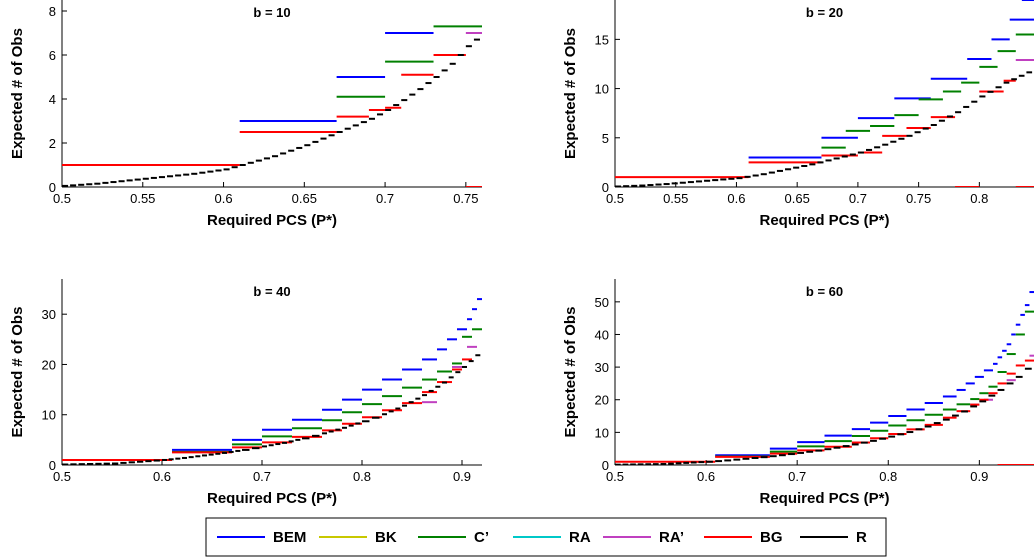  I want to click on legend-label: BK, so click(386, 537).